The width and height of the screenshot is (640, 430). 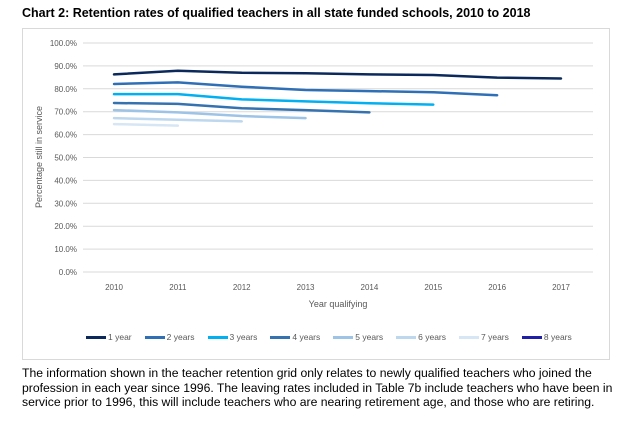 What do you see at coordinates (306, 287) in the screenshot?
I see `x-tick-label: 2013` at bounding box center [306, 287].